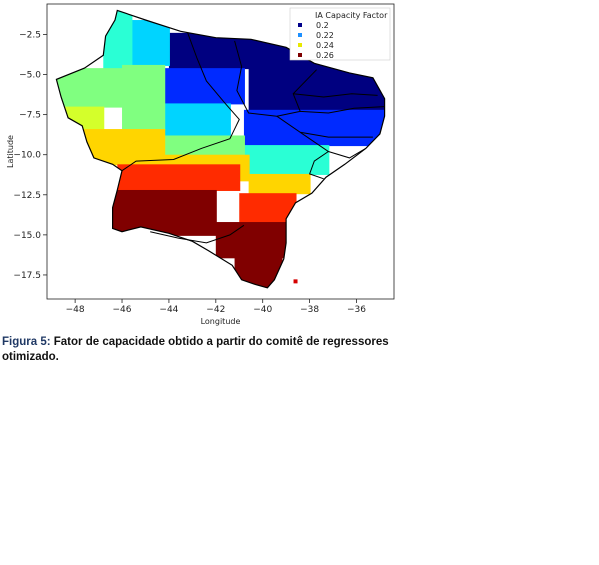 This screenshot has height=565, width=599. Describe the element at coordinates (356, 310) in the screenshot. I see `x-tick-label: −36` at that location.